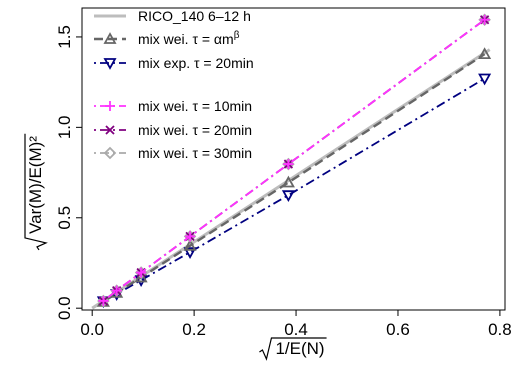 This screenshot has width=517, height=367. Describe the element at coordinates (196, 63) in the screenshot. I see `legend-label: mix exp. τ = 20min` at that location.